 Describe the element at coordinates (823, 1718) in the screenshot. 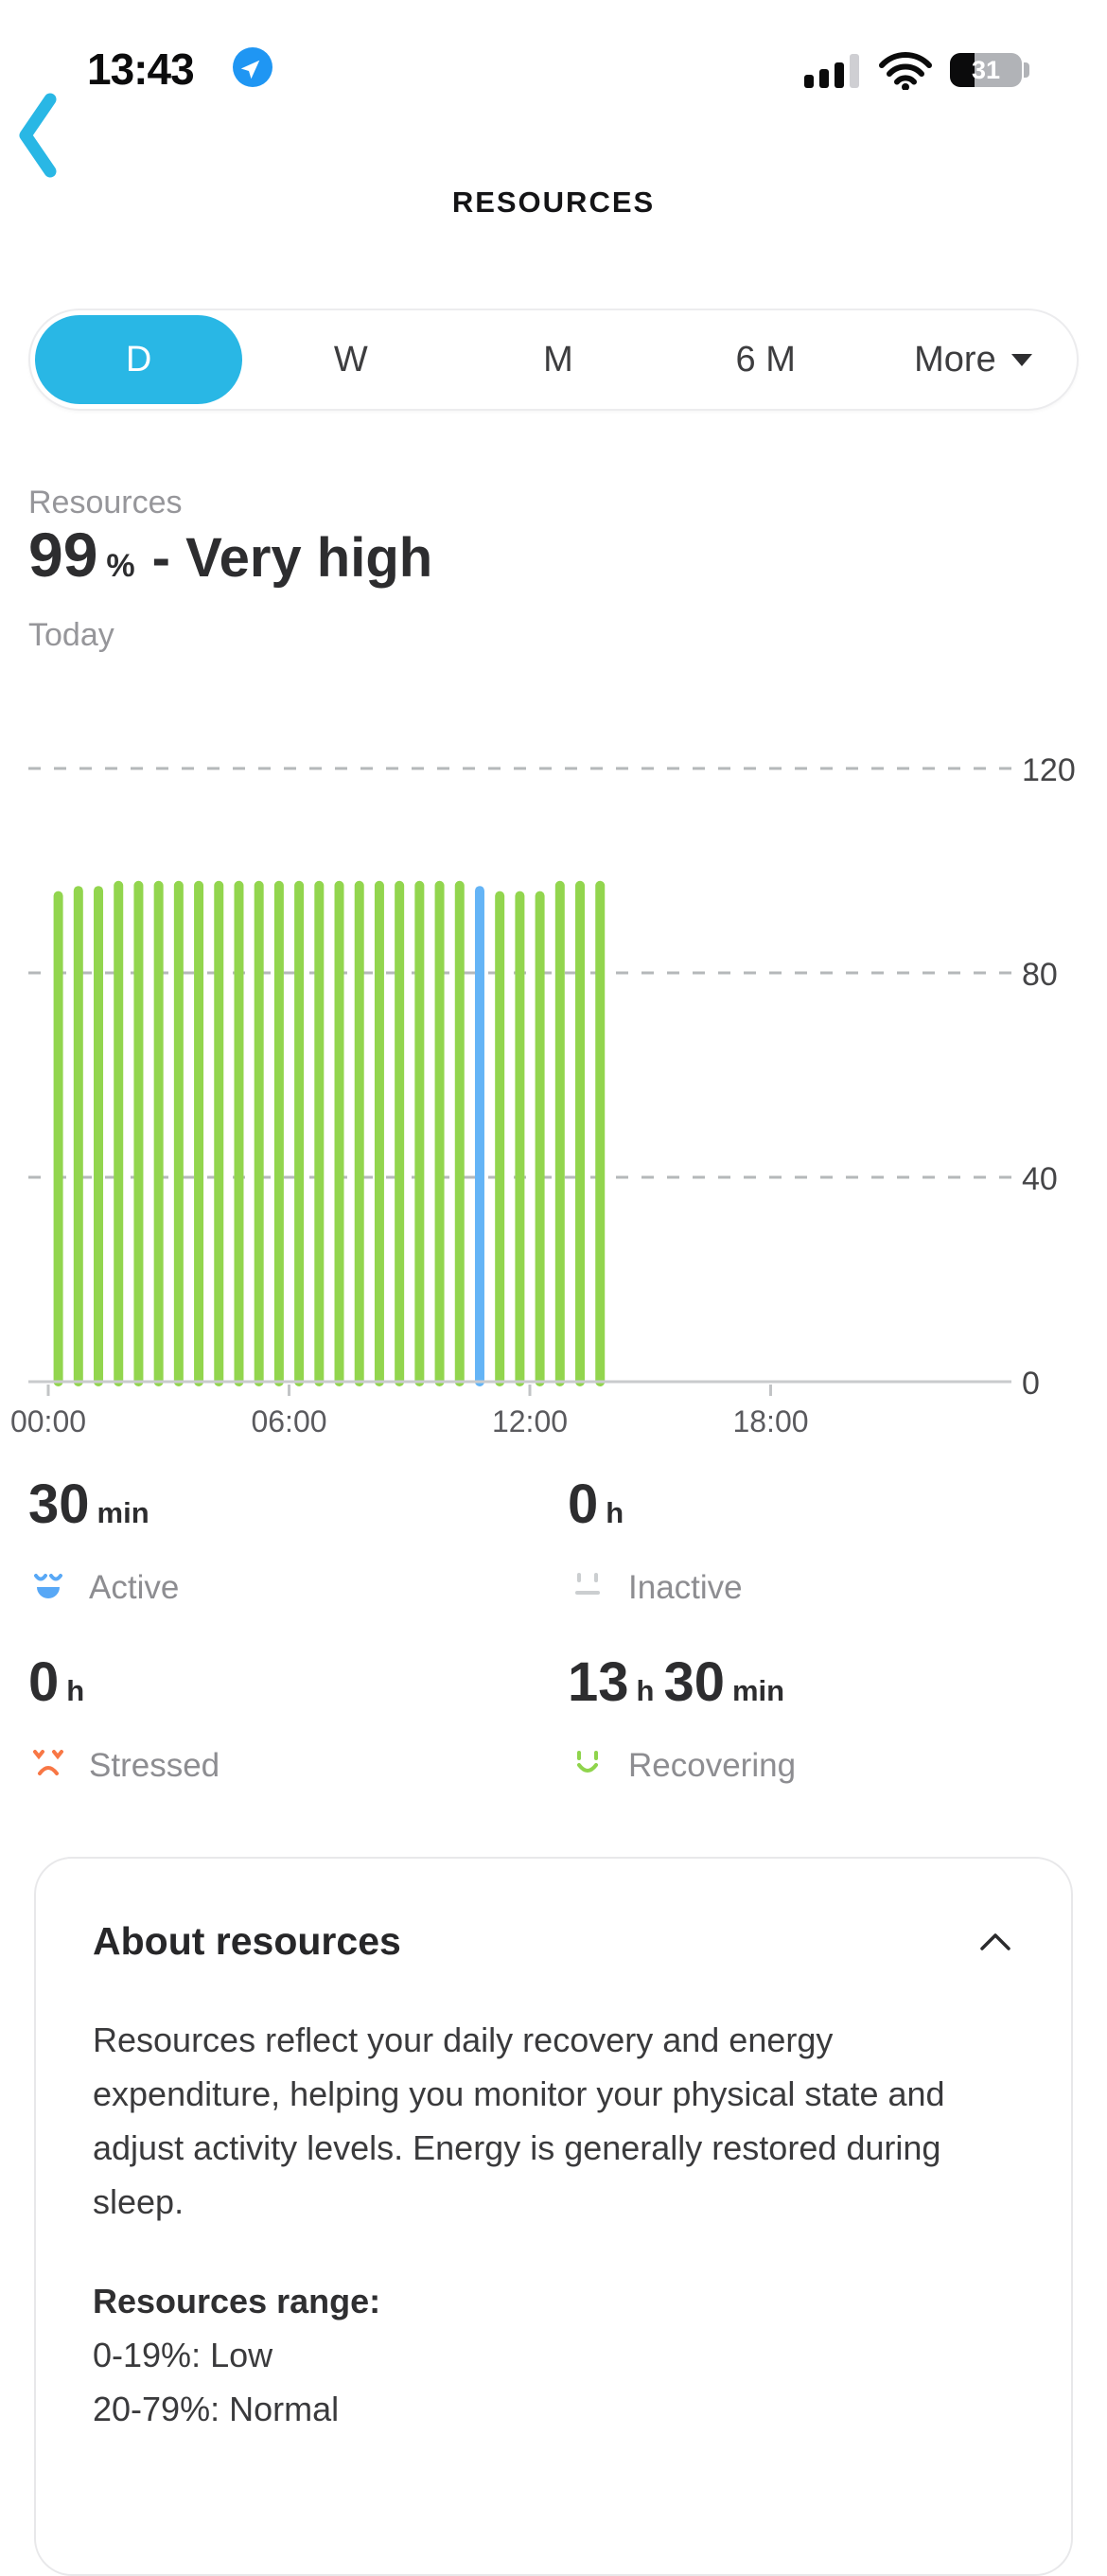

I see `stat-recovering: 13 h 30 min Recovering` at that location.